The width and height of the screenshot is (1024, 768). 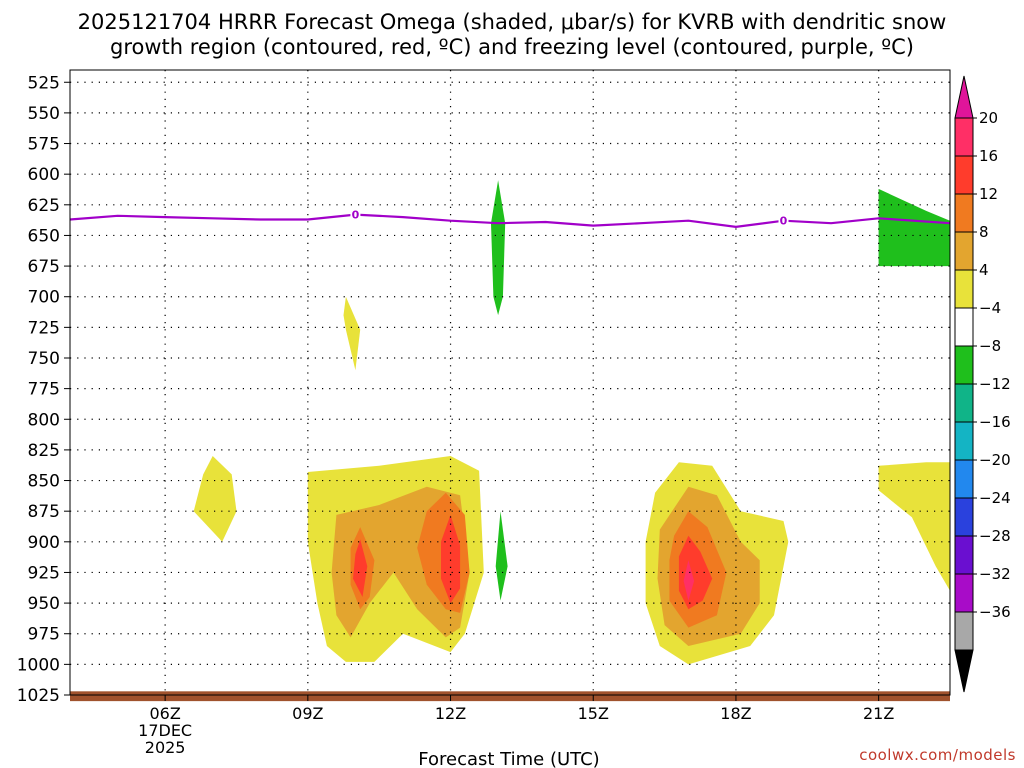 I want to click on y-tick-label: 850, so click(x=44, y=482).